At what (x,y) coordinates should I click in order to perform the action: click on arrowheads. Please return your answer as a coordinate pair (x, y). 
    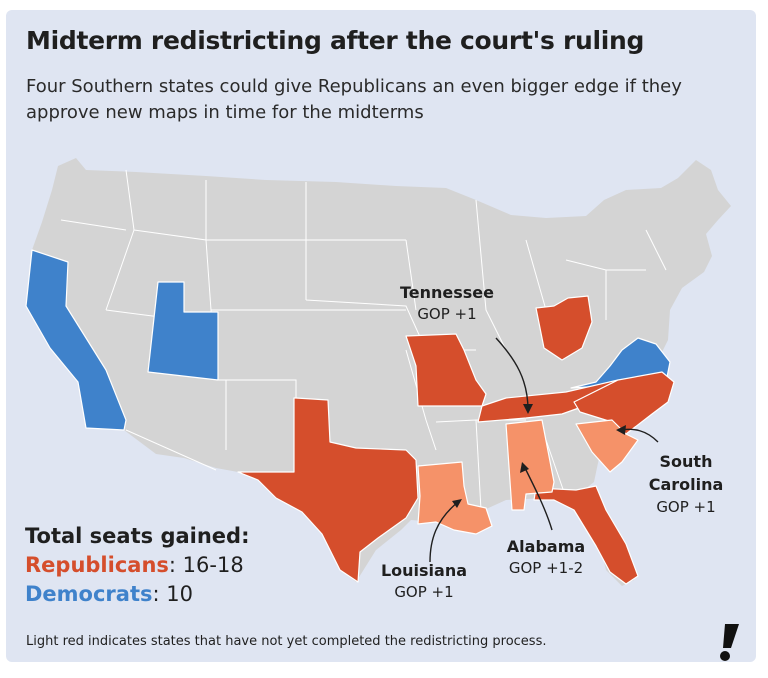
    Looking at the image, I should click on (539, 456).